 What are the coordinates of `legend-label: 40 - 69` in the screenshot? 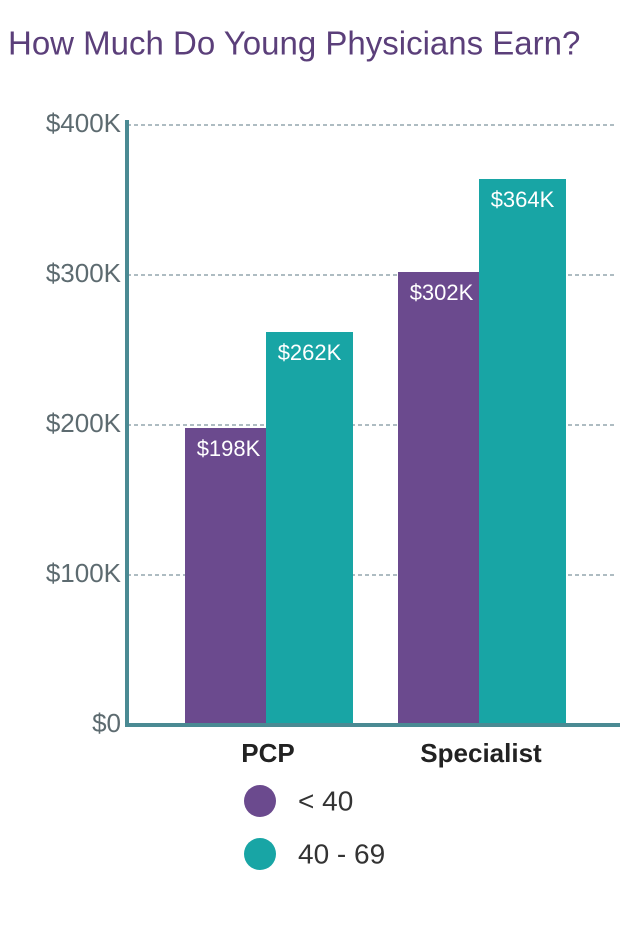 It's located at (341, 853).